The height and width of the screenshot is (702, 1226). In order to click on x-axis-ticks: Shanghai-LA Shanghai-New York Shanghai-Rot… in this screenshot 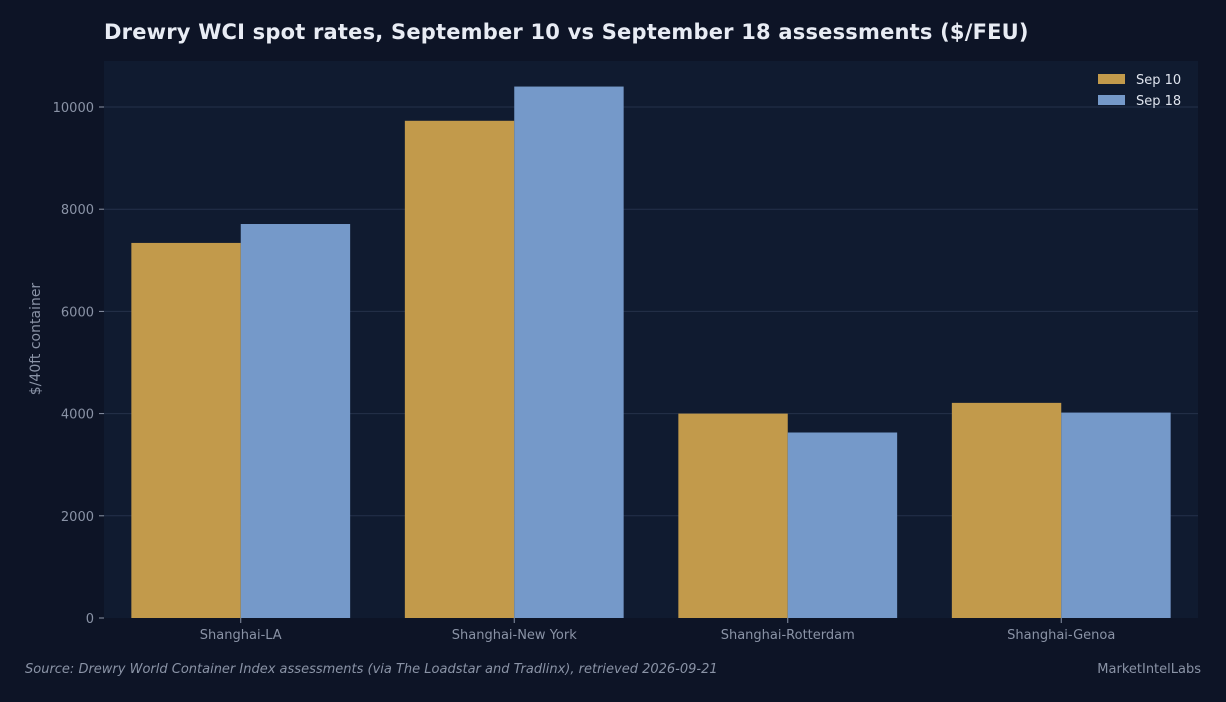, I will do `click(657, 630)`.